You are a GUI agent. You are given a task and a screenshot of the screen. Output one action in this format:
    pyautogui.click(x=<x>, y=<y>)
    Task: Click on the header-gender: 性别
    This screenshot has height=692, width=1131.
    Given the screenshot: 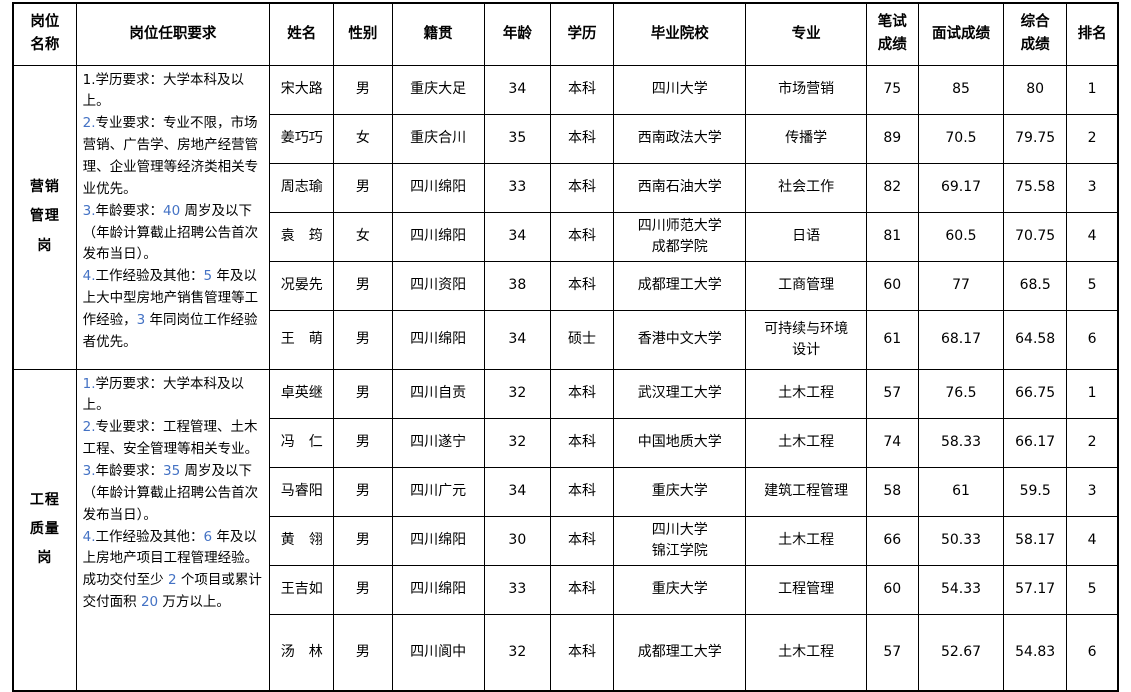 What is the action you would take?
    pyautogui.click(x=363, y=34)
    